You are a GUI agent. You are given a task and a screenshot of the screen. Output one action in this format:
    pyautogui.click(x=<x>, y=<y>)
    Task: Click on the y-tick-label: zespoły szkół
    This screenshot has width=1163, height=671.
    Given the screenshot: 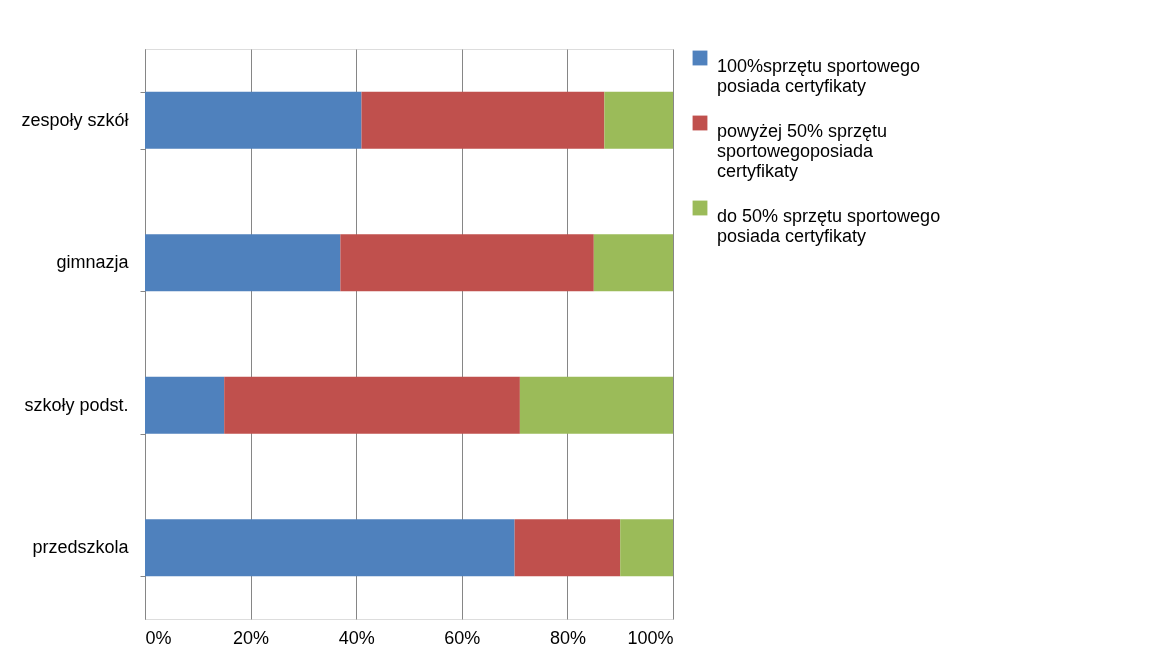 What is the action you would take?
    pyautogui.click(x=75, y=119)
    